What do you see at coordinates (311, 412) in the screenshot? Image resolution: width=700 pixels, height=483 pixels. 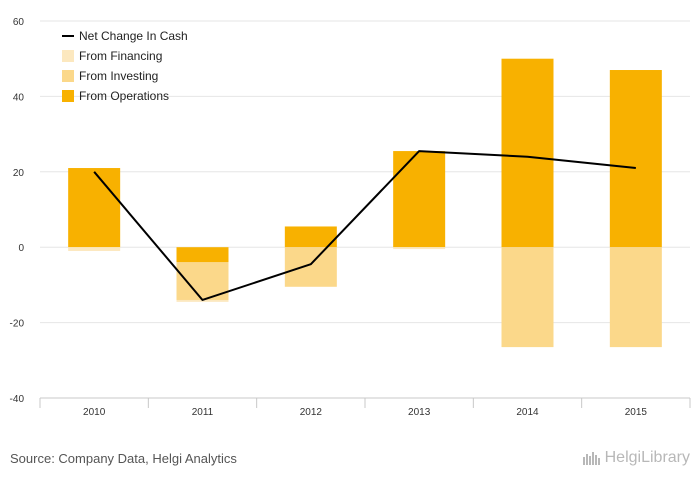 I see `x-tick-label: 2012` at bounding box center [311, 412].